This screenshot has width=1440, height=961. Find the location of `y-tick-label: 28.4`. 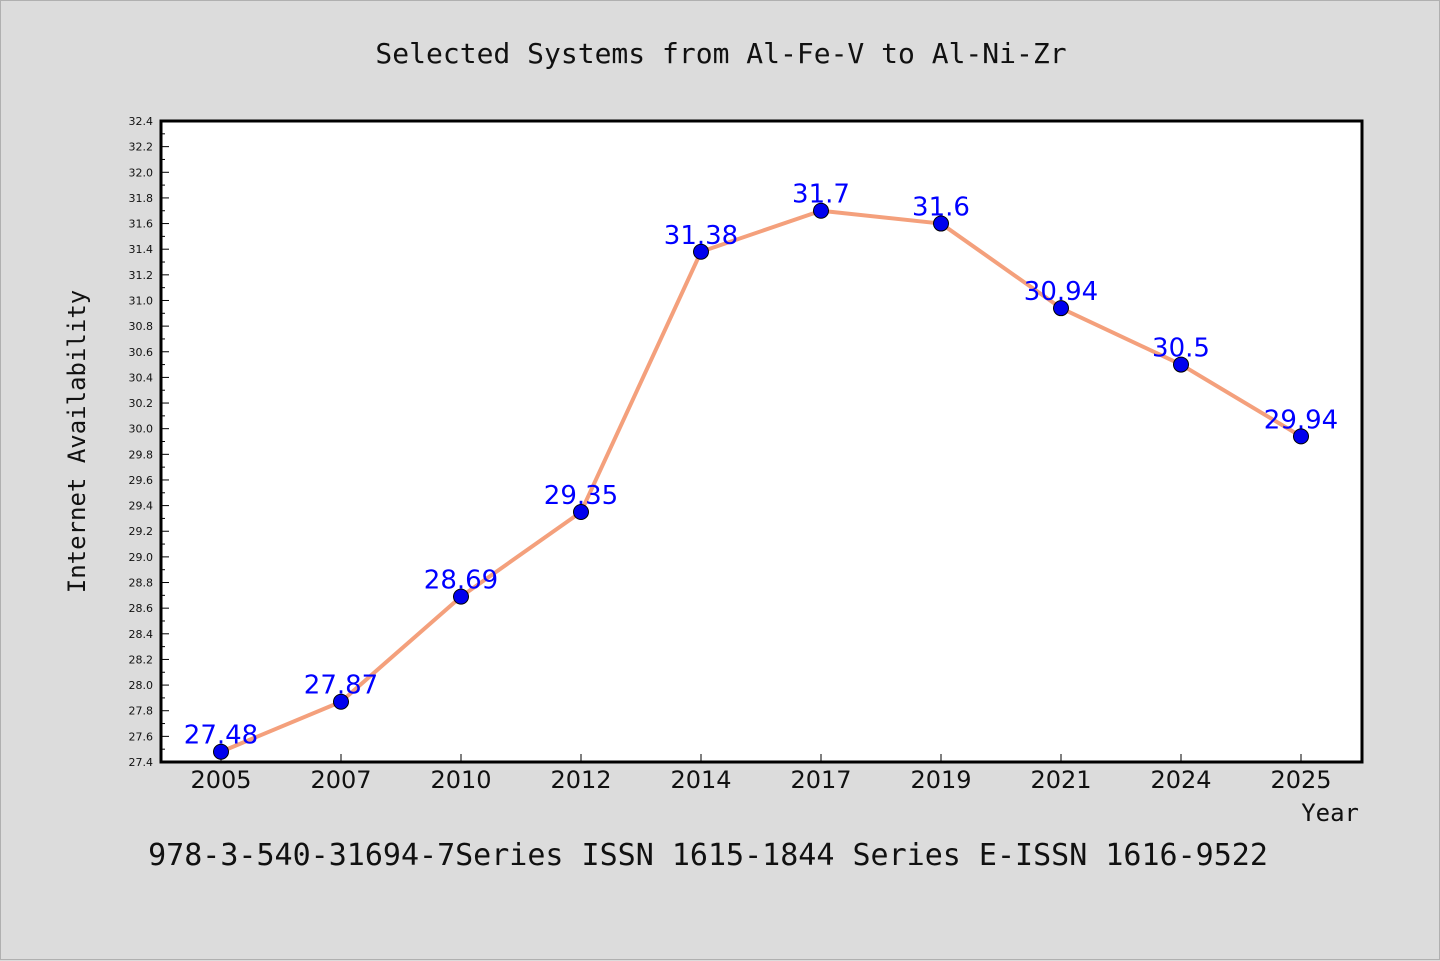

y-tick-label: 28.4 is located at coordinates (141, 634).